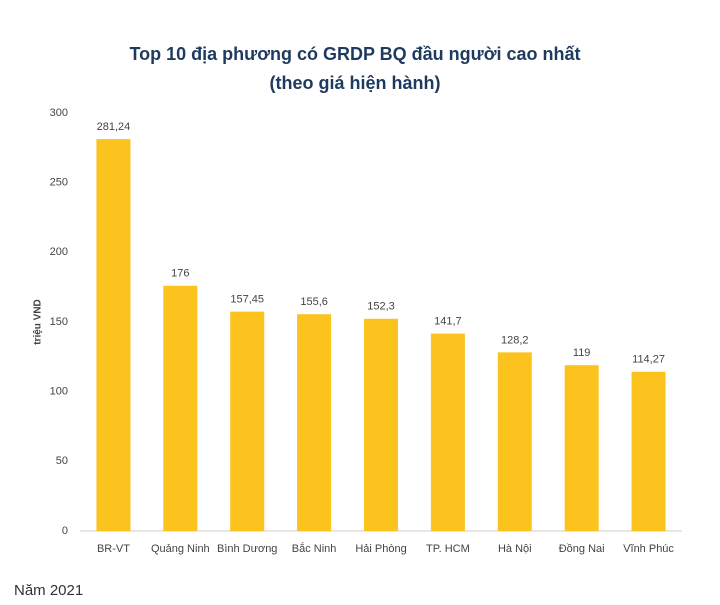 This screenshot has height=605, width=720. What do you see at coordinates (59, 392) in the screenshot?
I see `y-tick-label: 100` at bounding box center [59, 392].